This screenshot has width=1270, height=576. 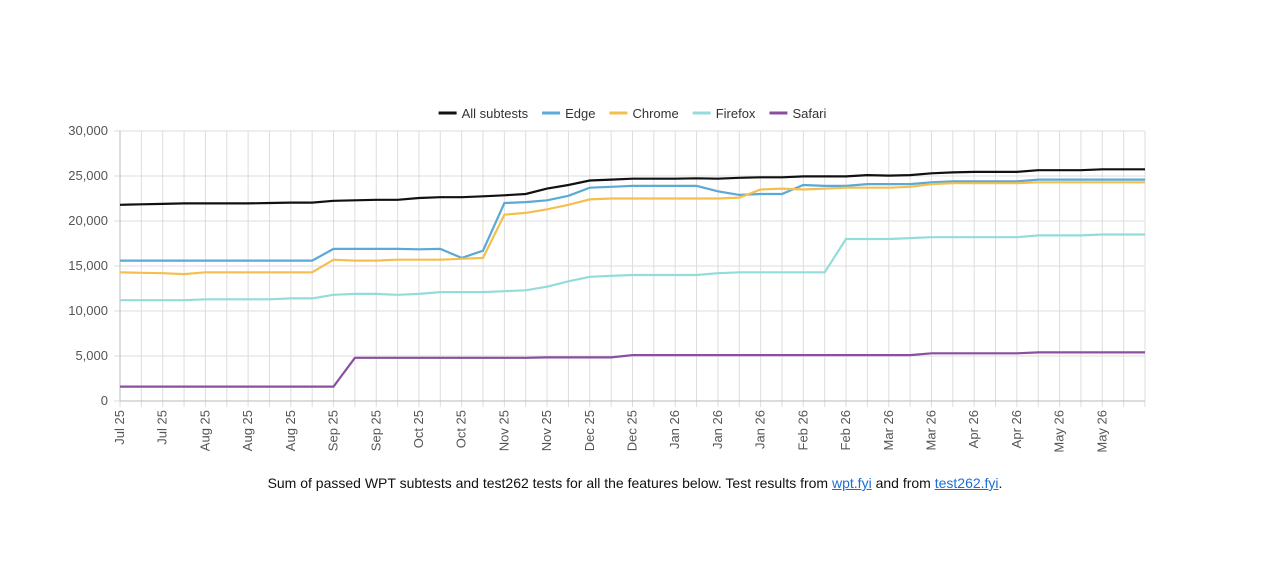 I want to click on caption-text: ., so click(x=1000, y=483).